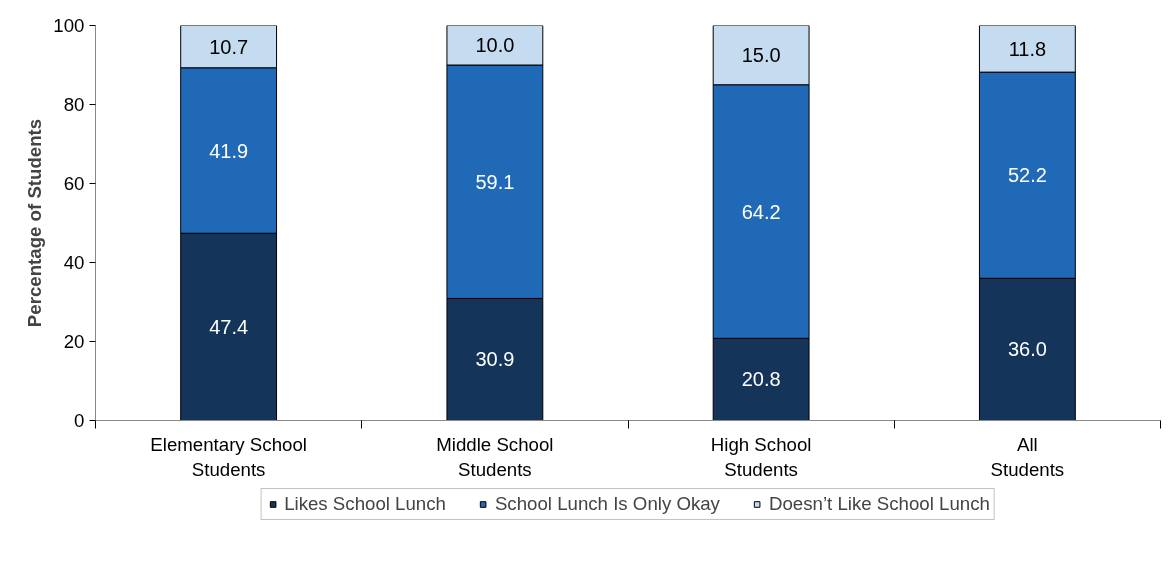  I want to click on data-label: 59.1, so click(495, 181).